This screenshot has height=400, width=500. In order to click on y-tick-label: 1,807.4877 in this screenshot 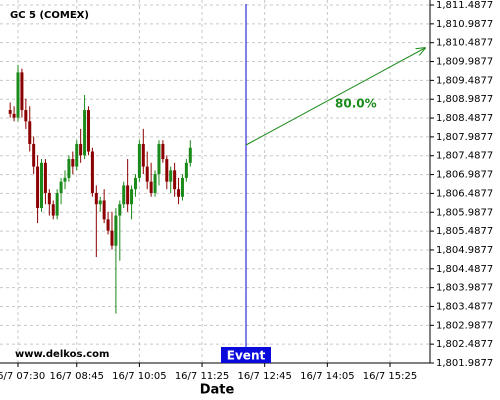, I will do `click(464, 156)`.